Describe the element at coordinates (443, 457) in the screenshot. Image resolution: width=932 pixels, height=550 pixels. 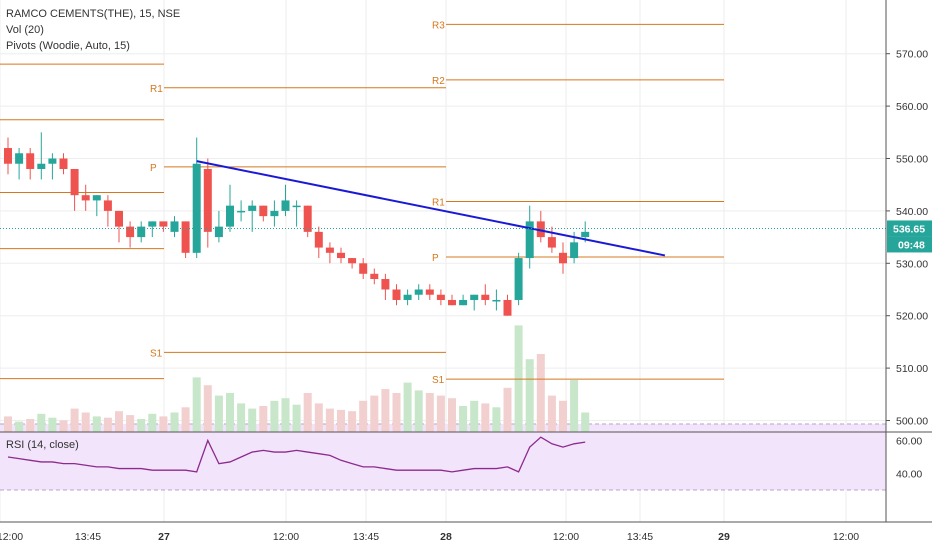
I see `rsi-band` at that location.